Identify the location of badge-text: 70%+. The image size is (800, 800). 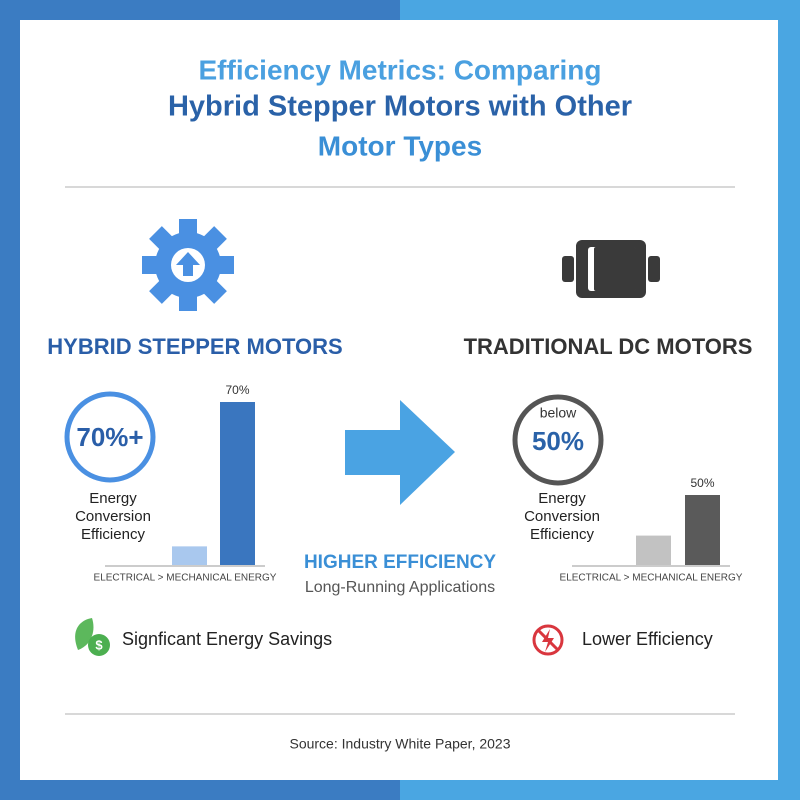
(109, 437).